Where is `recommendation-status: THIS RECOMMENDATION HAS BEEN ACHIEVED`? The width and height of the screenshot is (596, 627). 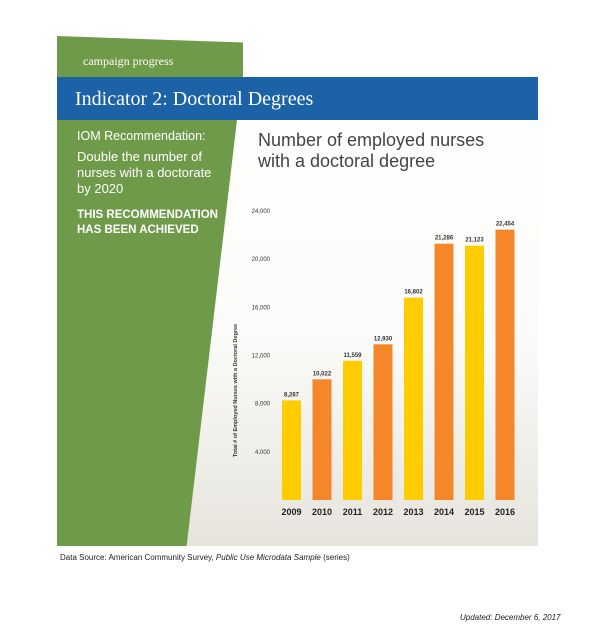
recommendation-status: THIS RECOMMENDATION HAS BEEN ACHIEVED is located at coordinates (147, 222).